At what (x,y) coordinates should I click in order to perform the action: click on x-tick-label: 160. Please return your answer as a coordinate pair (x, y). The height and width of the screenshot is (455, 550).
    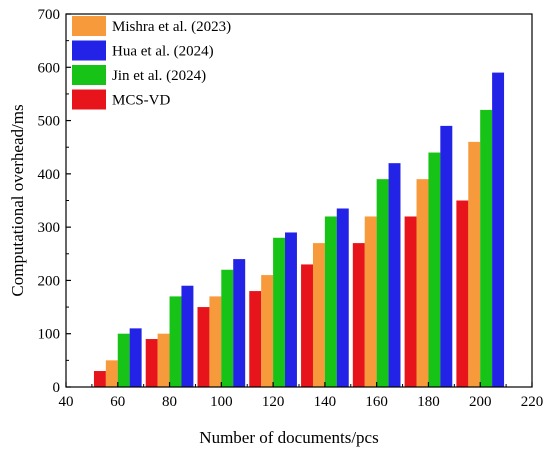
    Looking at the image, I should click on (376, 402).